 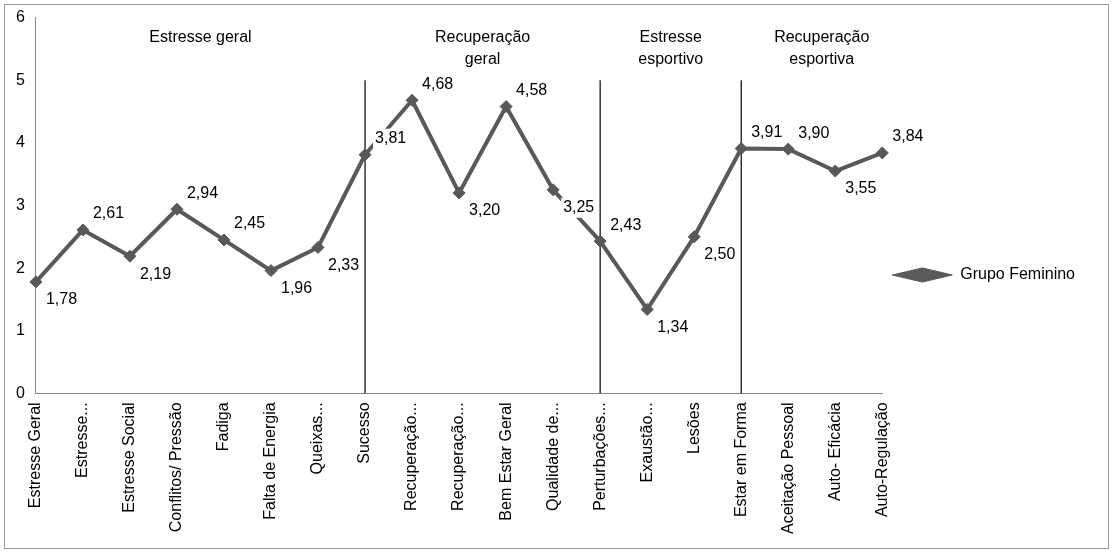 What do you see at coordinates (249, 223) in the screenshot?
I see `data-label: 2,45` at bounding box center [249, 223].